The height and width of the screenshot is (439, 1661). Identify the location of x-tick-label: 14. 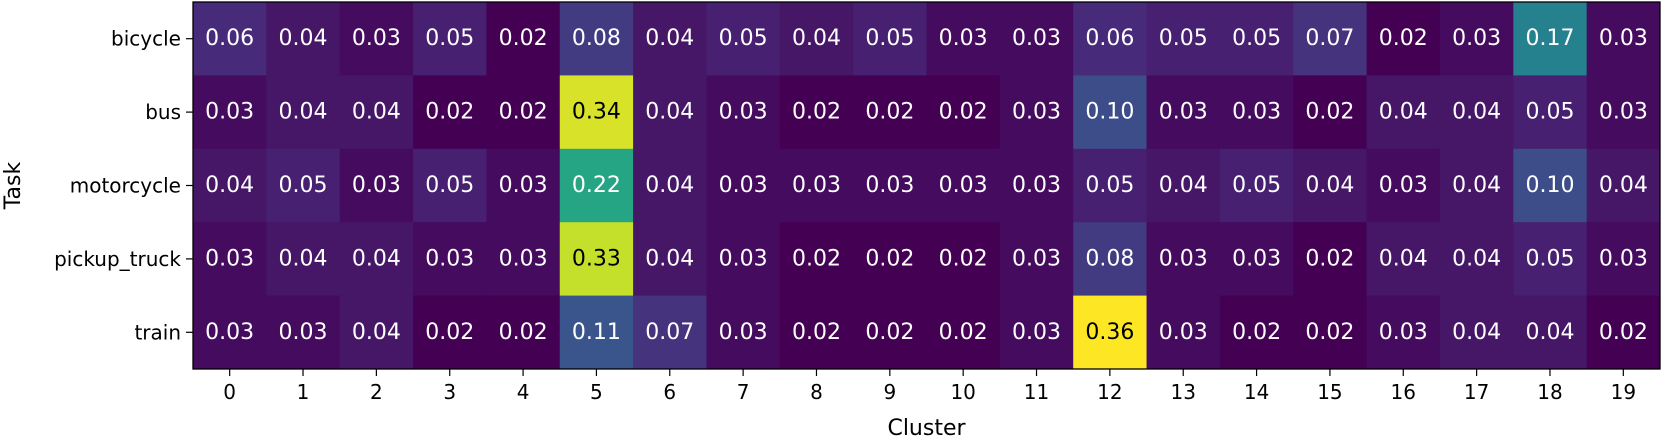
(1256, 392).